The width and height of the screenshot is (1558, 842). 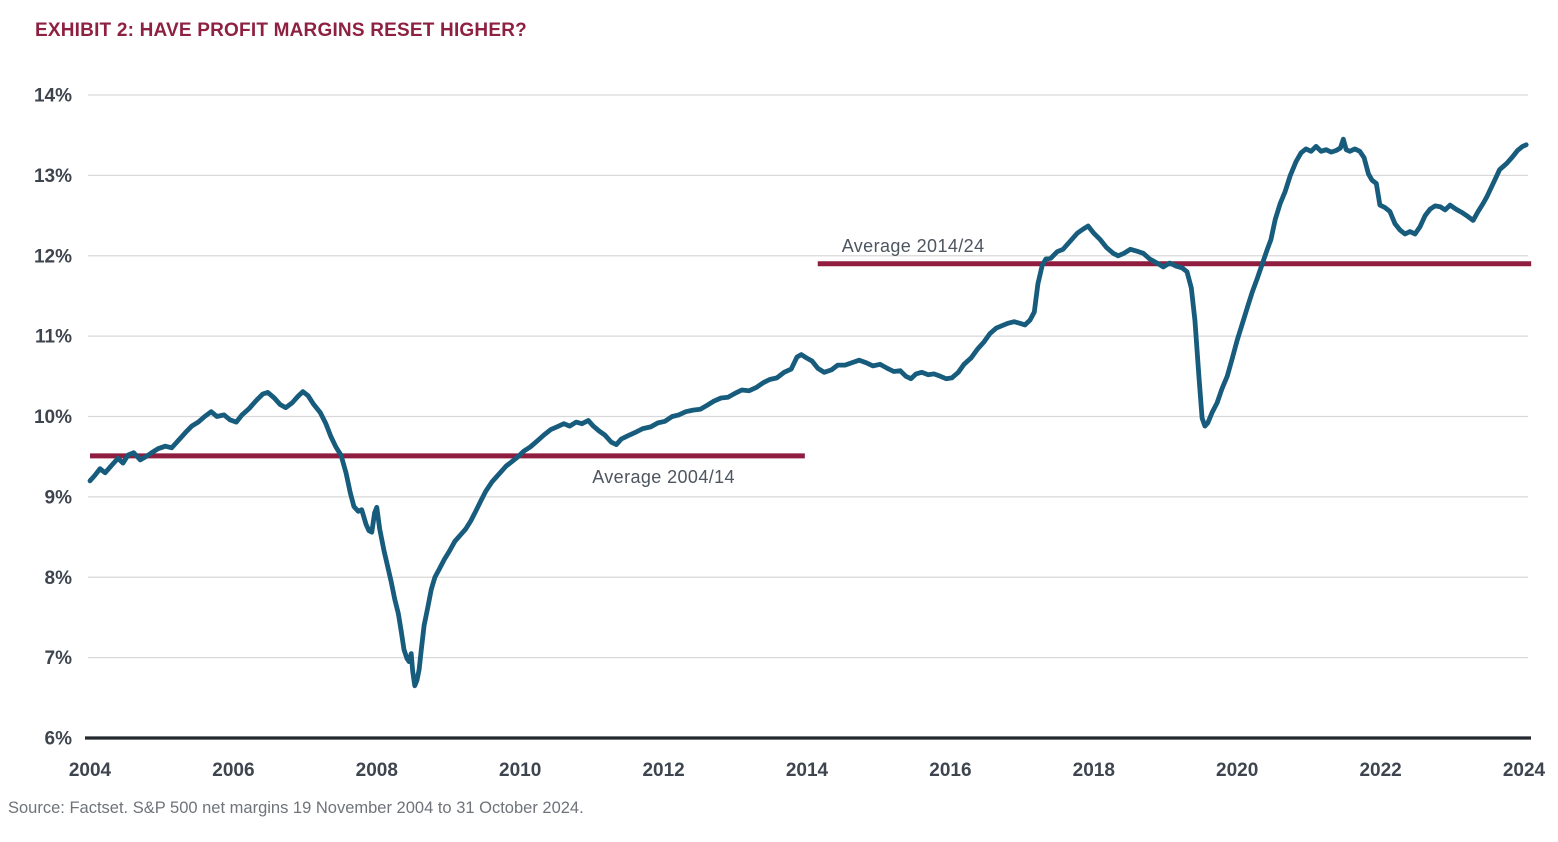 I want to click on x-tick-label: 2016, so click(x=950, y=770).